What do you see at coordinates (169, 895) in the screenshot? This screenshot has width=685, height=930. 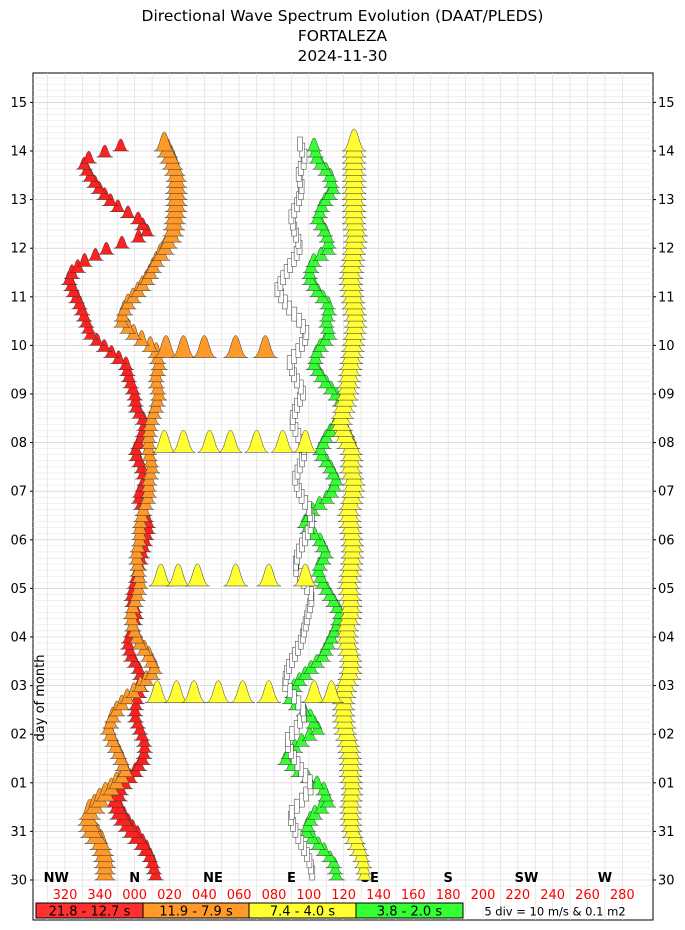 I see `direction-tick-label: 020` at bounding box center [169, 895].